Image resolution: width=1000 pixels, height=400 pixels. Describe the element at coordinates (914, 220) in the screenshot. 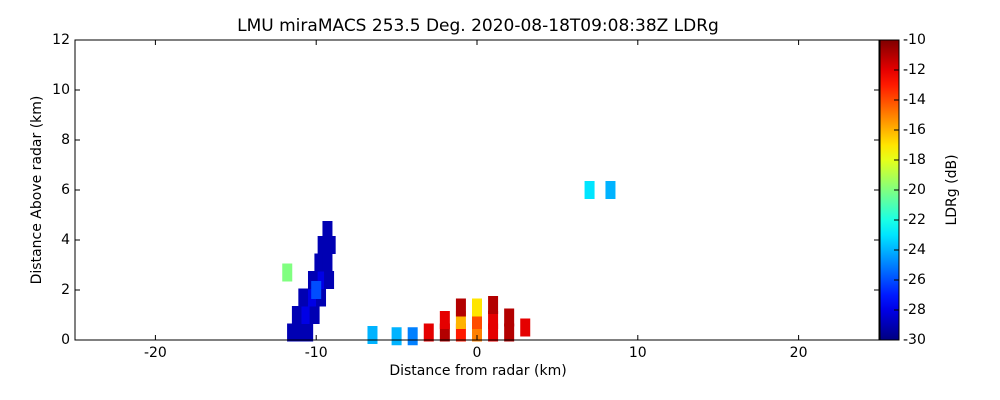

I see `colorbar-tick-label: -22` at that location.